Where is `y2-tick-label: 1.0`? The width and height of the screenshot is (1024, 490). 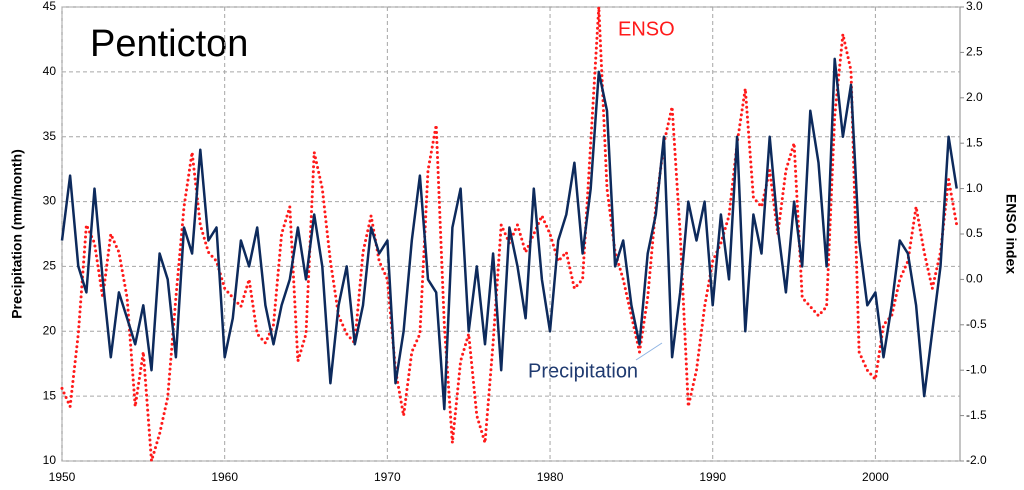 y2-tick-label: 1.0 is located at coordinates (974, 188).